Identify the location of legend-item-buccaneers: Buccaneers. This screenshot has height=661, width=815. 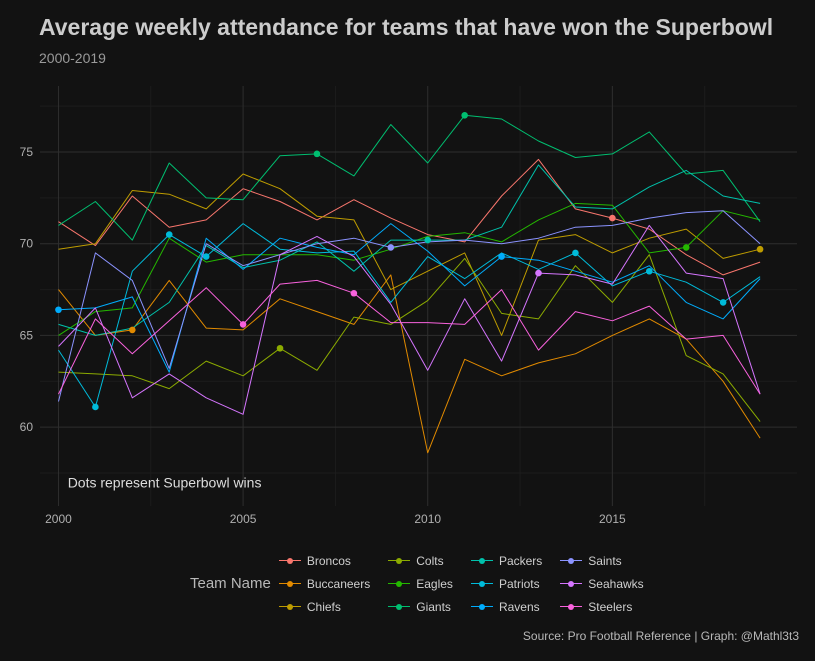
(324, 583).